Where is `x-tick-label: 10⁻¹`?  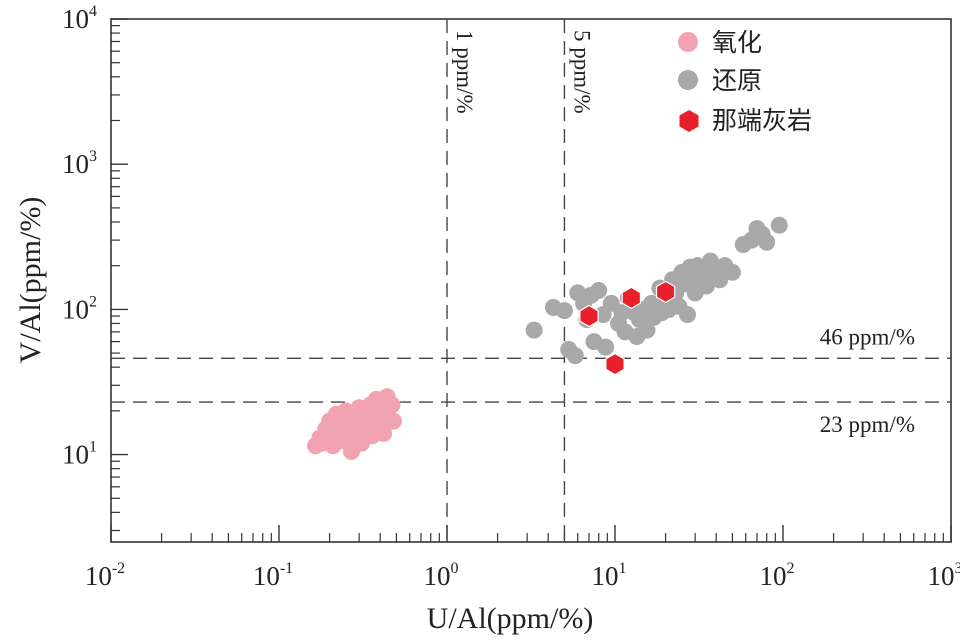 x-tick-label: 10⁻¹ is located at coordinates (273, 575).